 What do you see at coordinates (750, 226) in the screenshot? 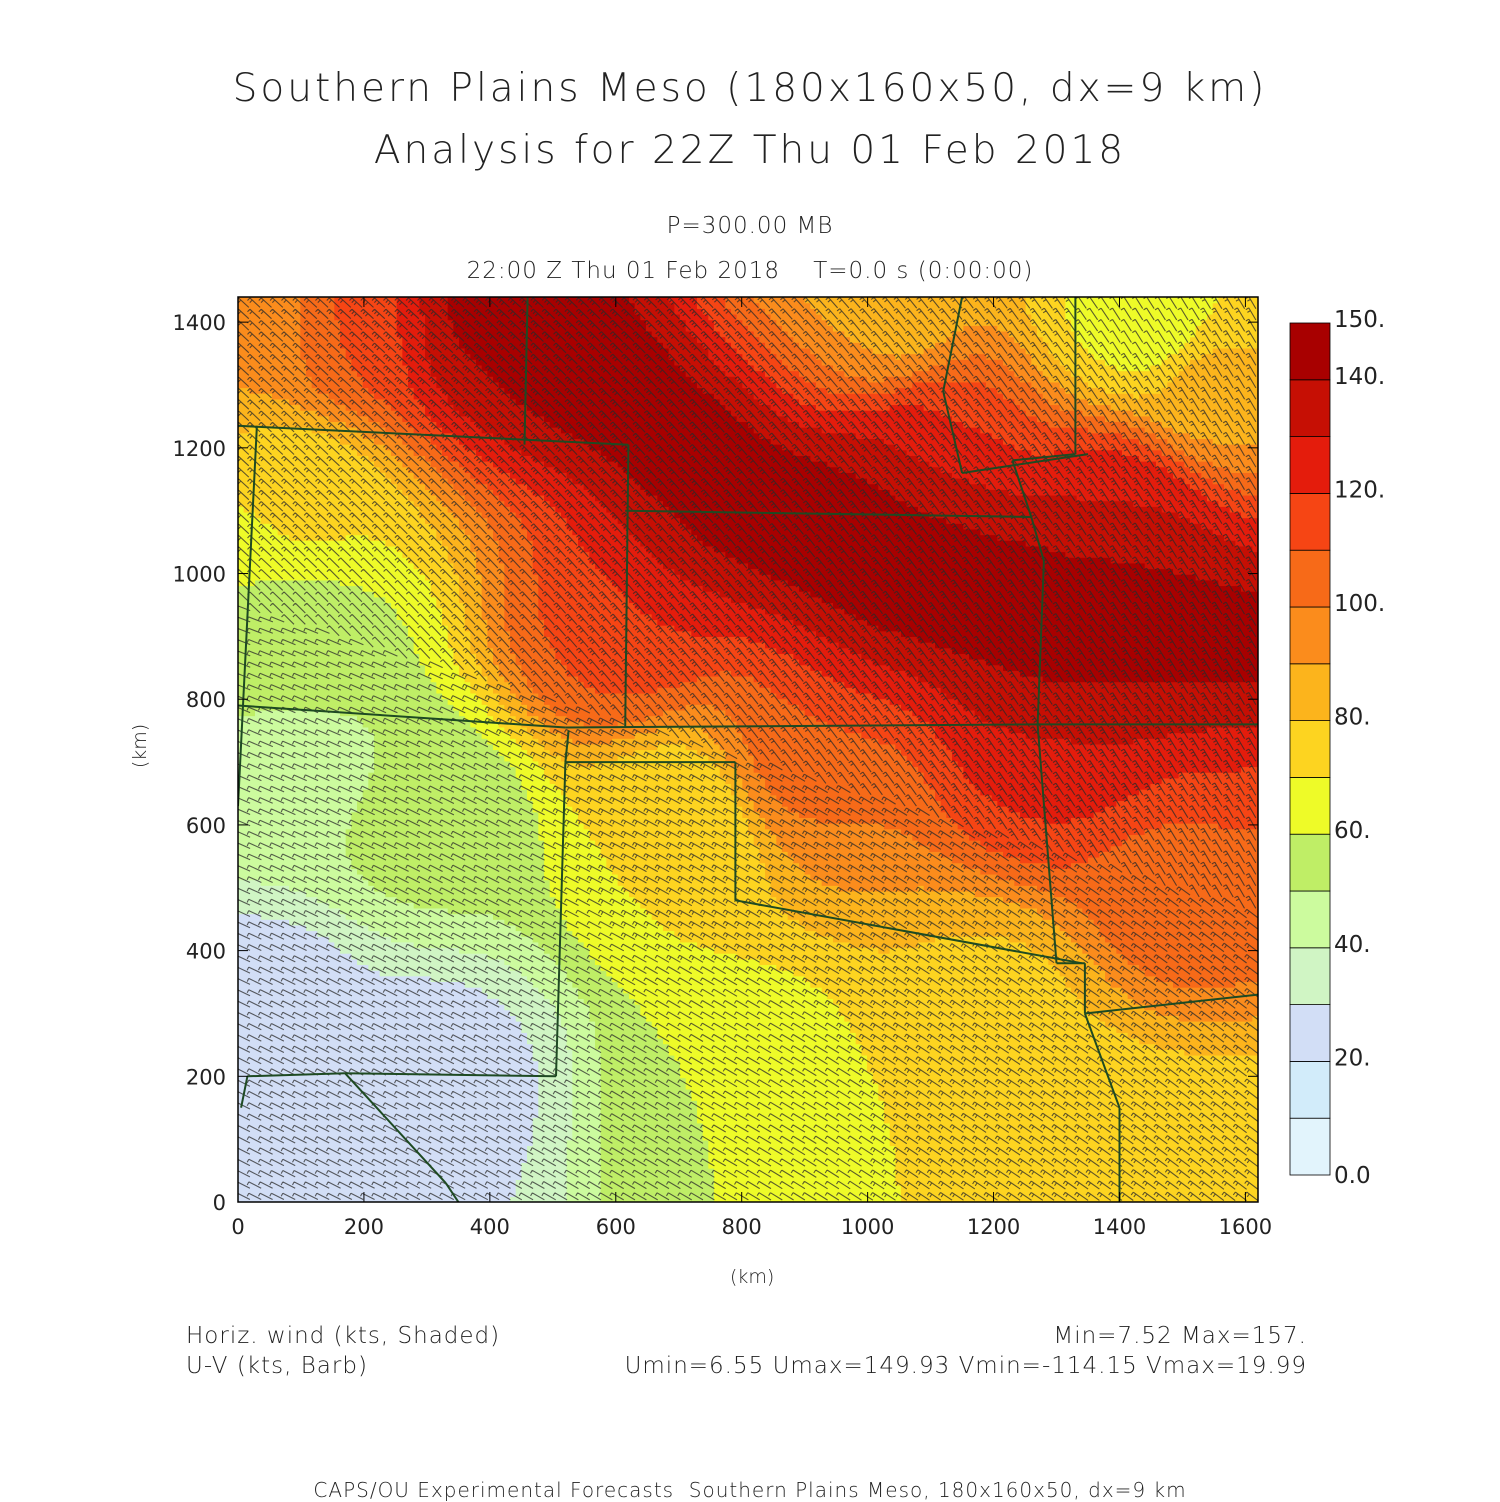
I see `pressure-level-label: P=300.00 MB` at bounding box center [750, 226].